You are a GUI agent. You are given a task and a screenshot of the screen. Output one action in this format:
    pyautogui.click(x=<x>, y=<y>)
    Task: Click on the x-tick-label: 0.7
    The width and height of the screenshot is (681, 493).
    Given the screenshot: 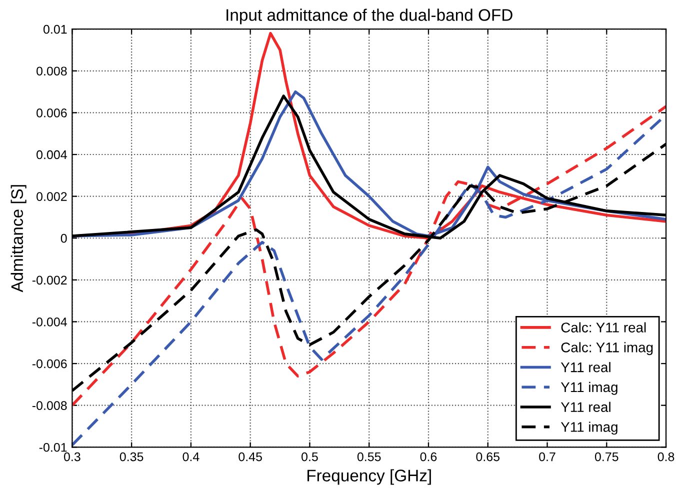 What is the action you would take?
    pyautogui.click(x=547, y=457)
    